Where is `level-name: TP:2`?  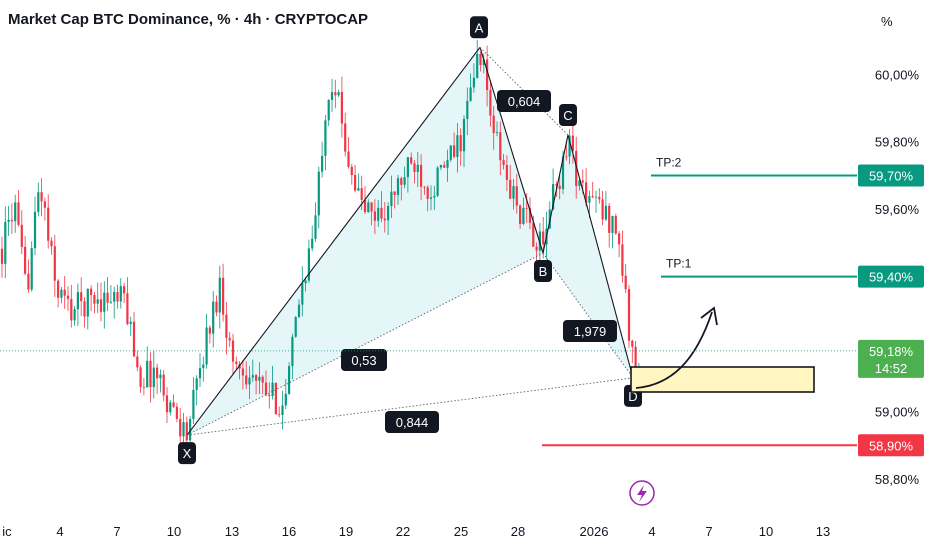 level-name: TP:2 is located at coordinates (669, 162).